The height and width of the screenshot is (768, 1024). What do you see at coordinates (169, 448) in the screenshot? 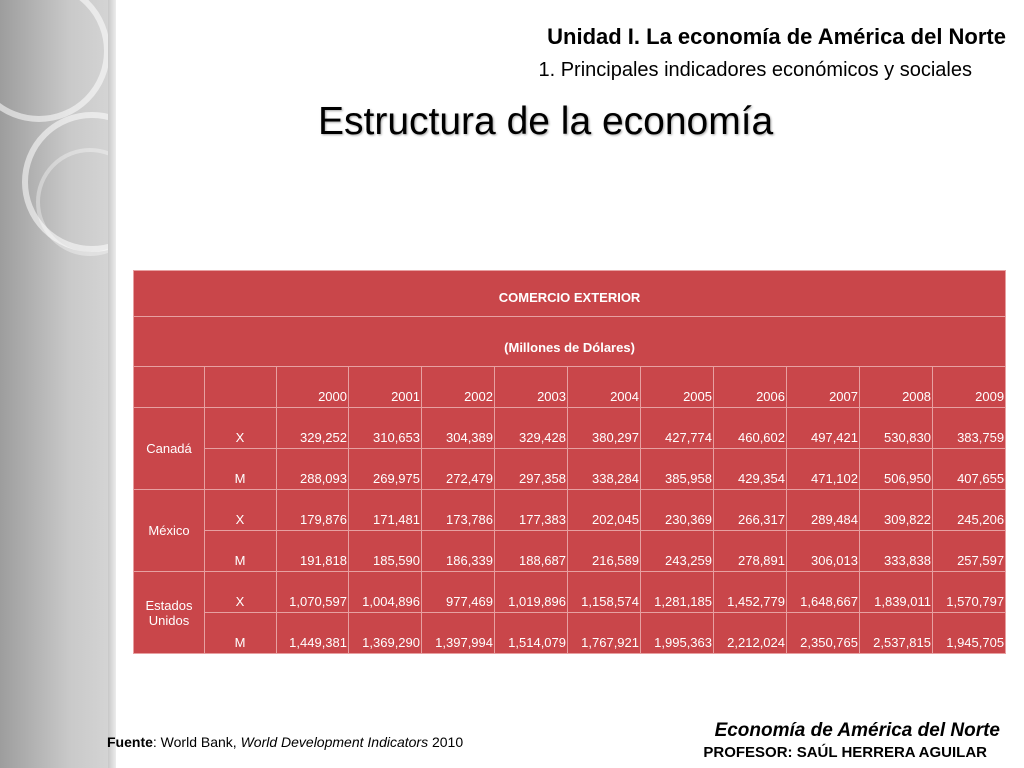
I see `country-label: Canadá` at bounding box center [169, 448].